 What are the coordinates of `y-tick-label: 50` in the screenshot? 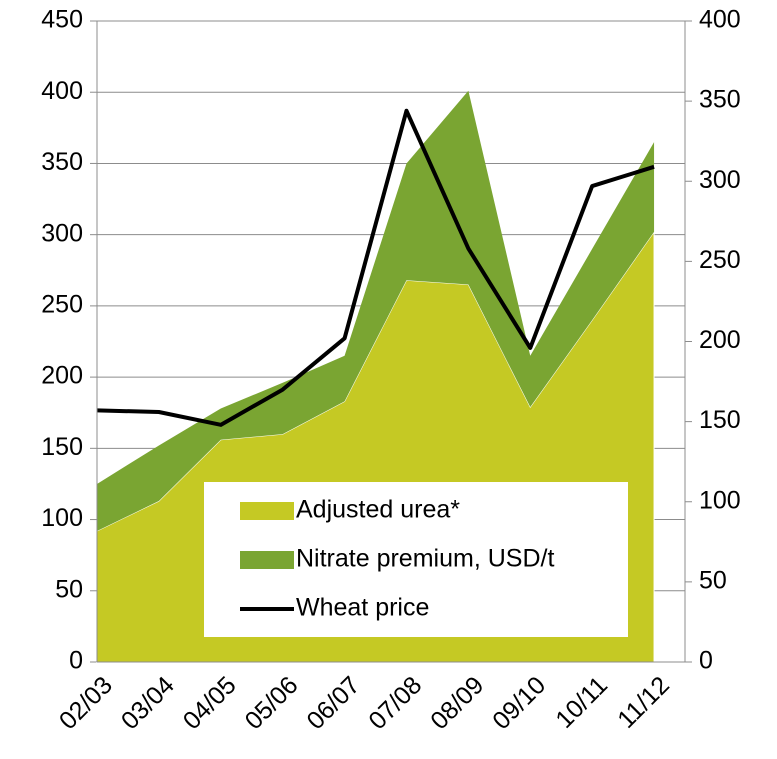 It's located at (69, 589).